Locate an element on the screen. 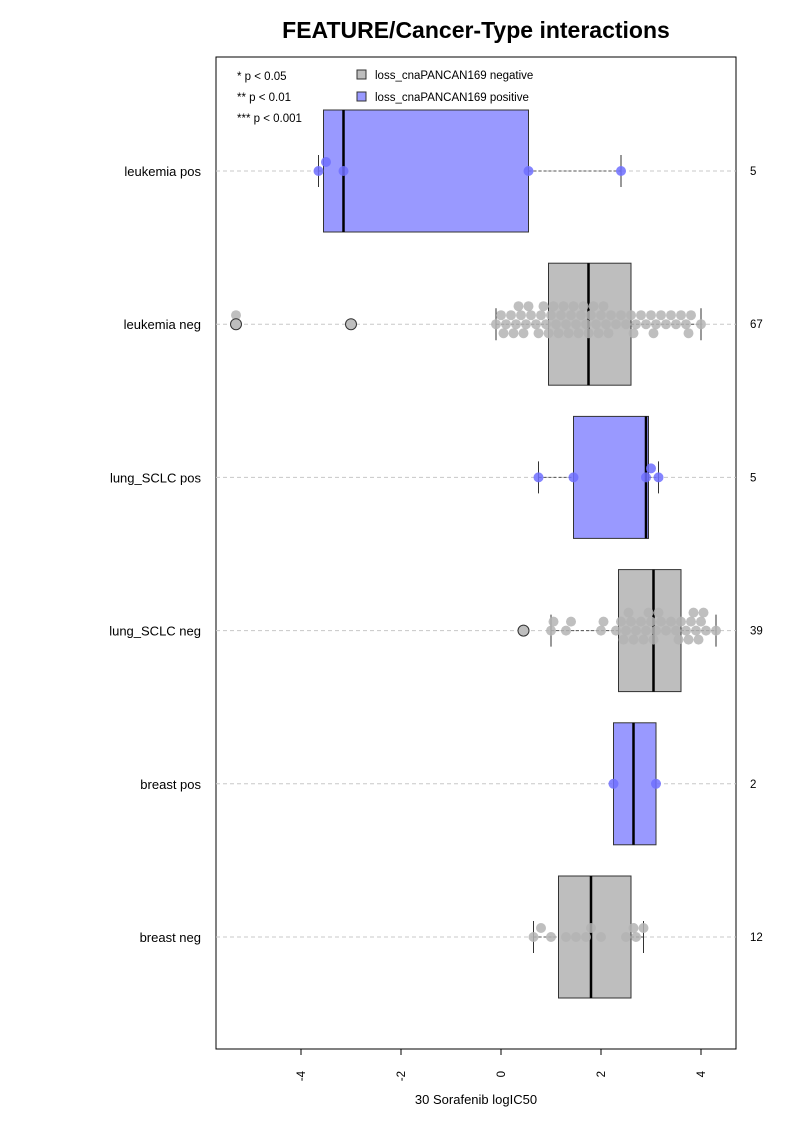 The image size is (793, 1122). significance-entry: * p < 0.05 is located at coordinates (262, 77).